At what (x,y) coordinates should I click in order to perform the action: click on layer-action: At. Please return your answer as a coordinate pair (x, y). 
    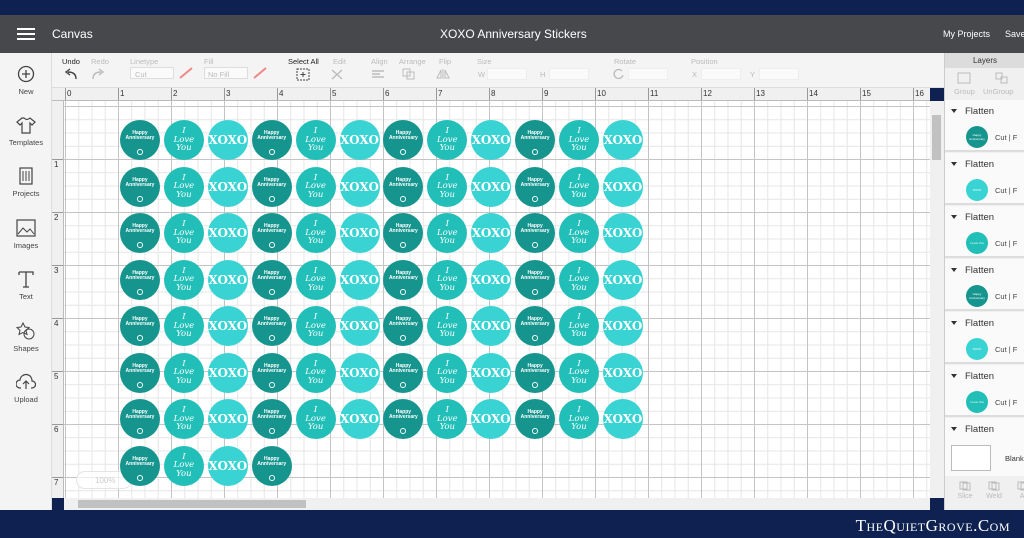
    Looking at the image, I should click on (1017, 490).